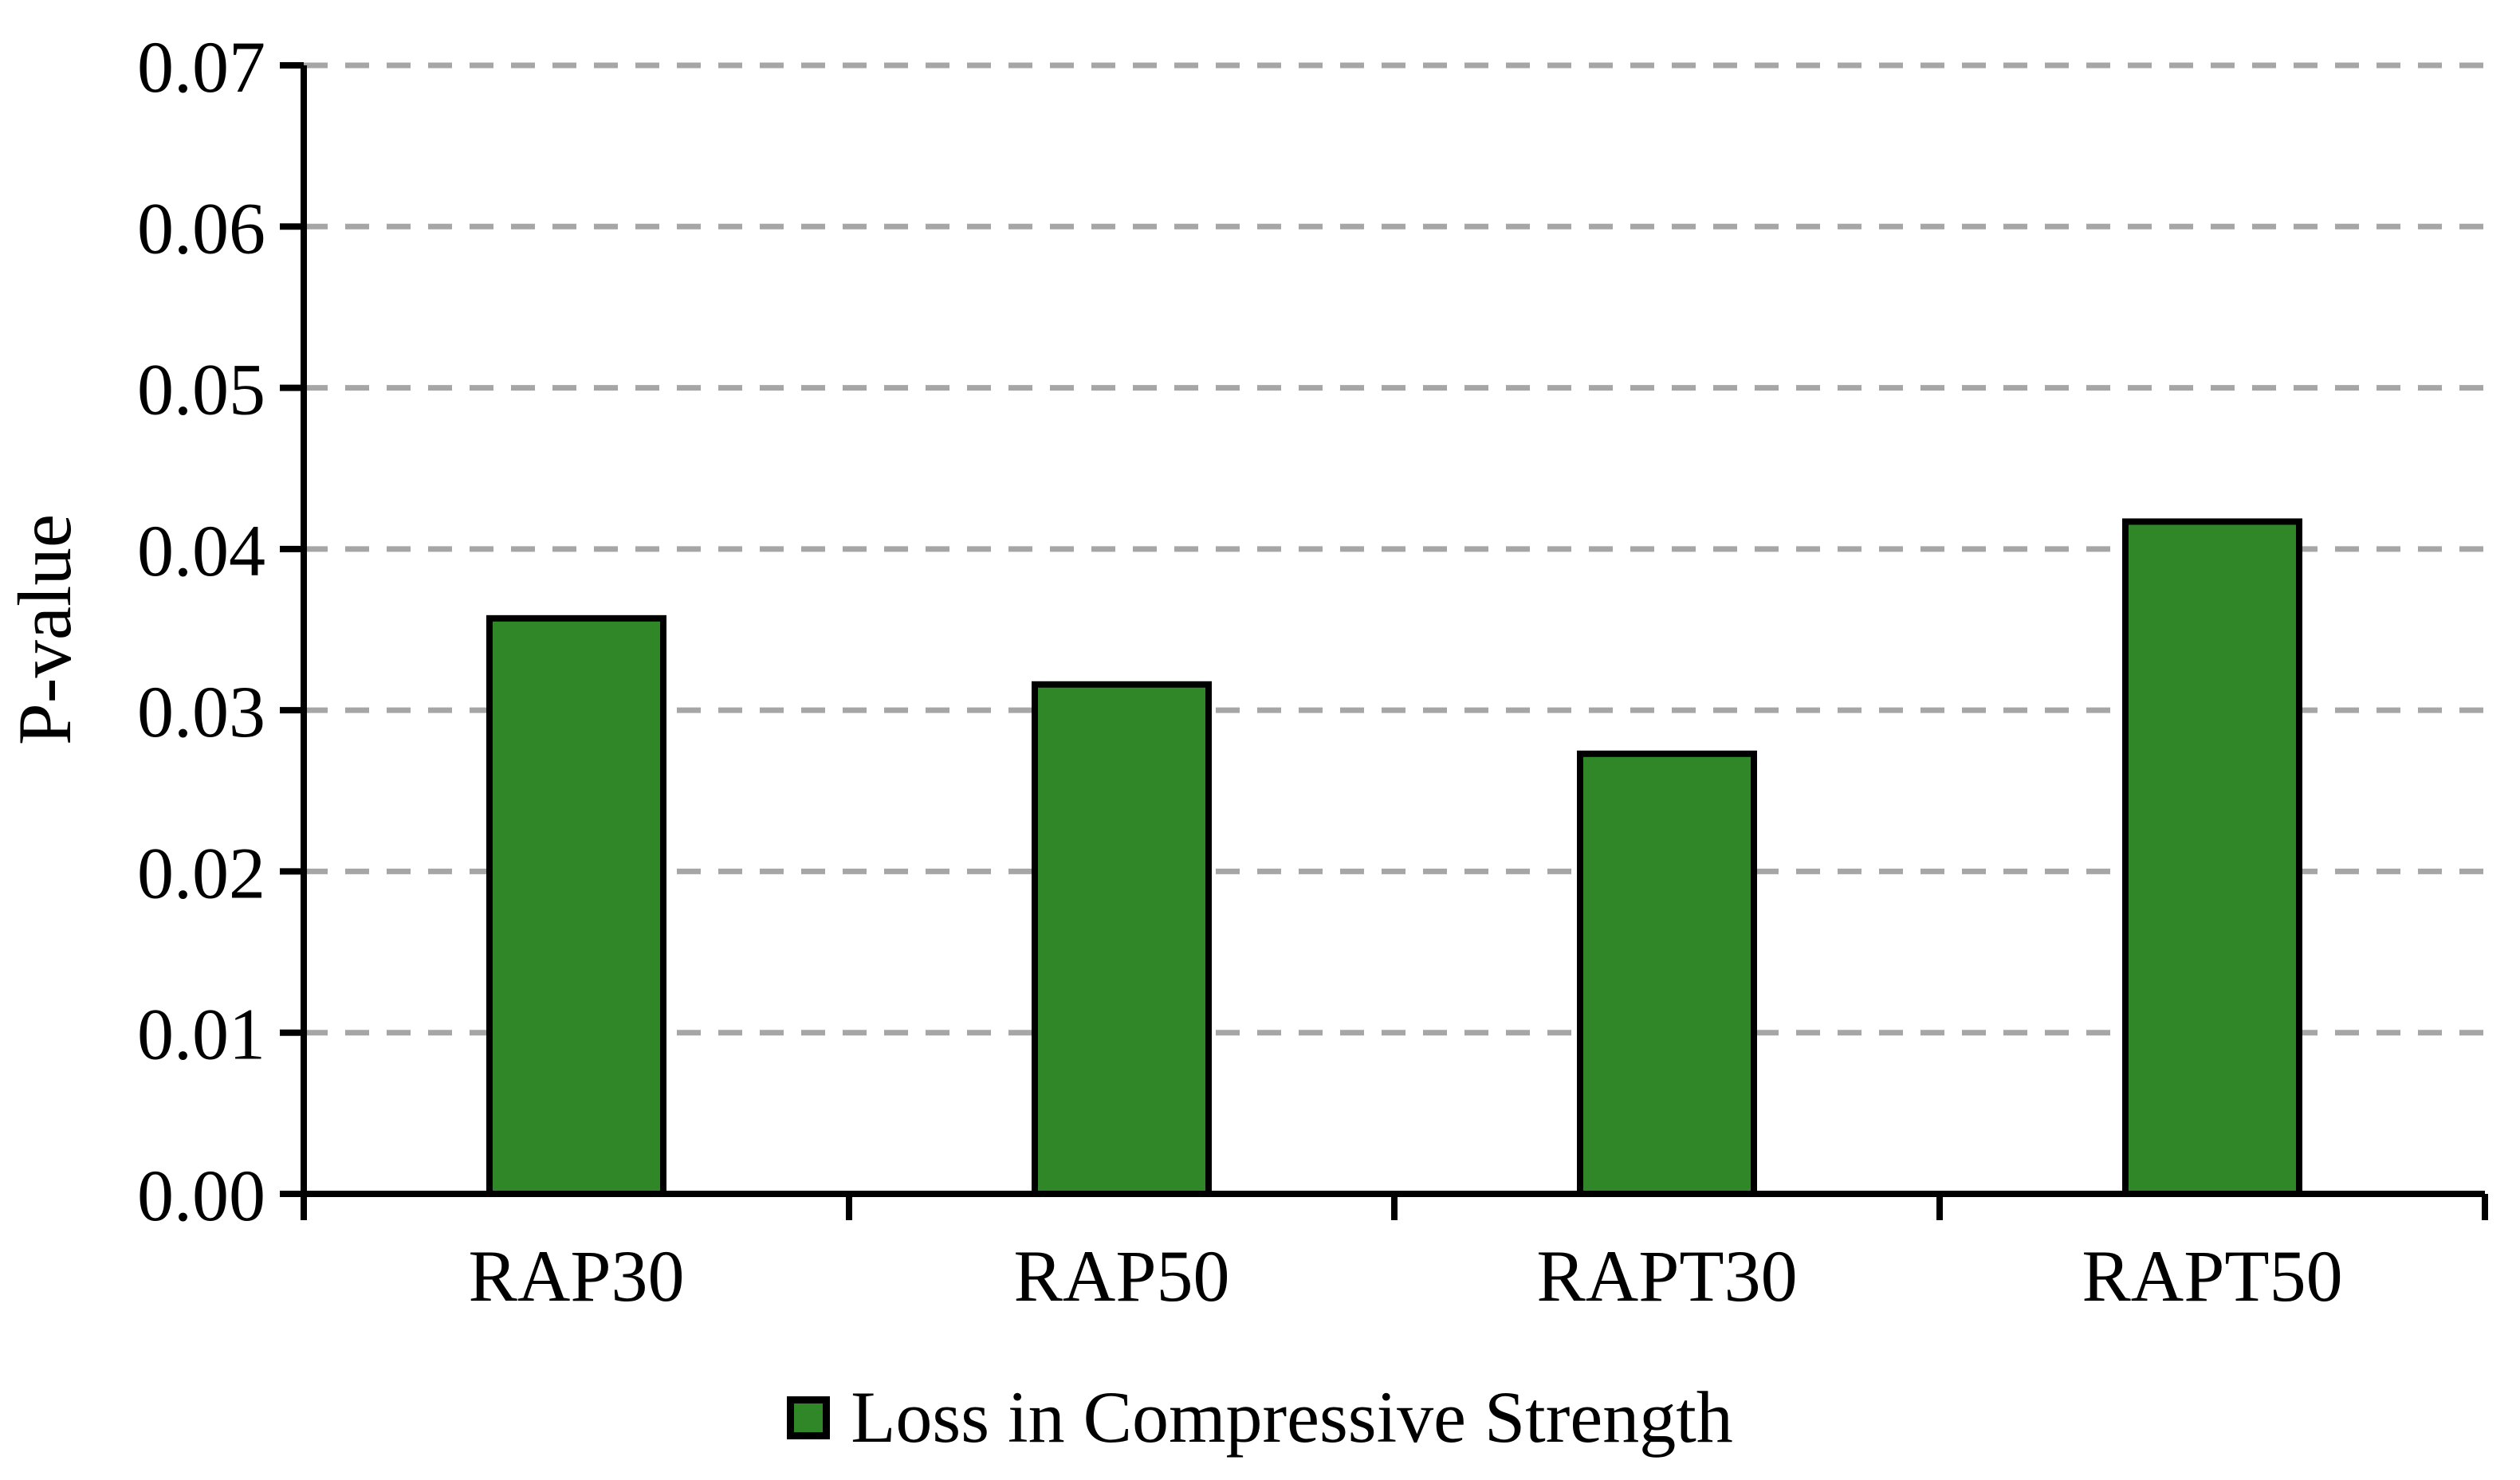  Describe the element at coordinates (201, 872) in the screenshot. I see `y-tick-label: 0.02` at that location.